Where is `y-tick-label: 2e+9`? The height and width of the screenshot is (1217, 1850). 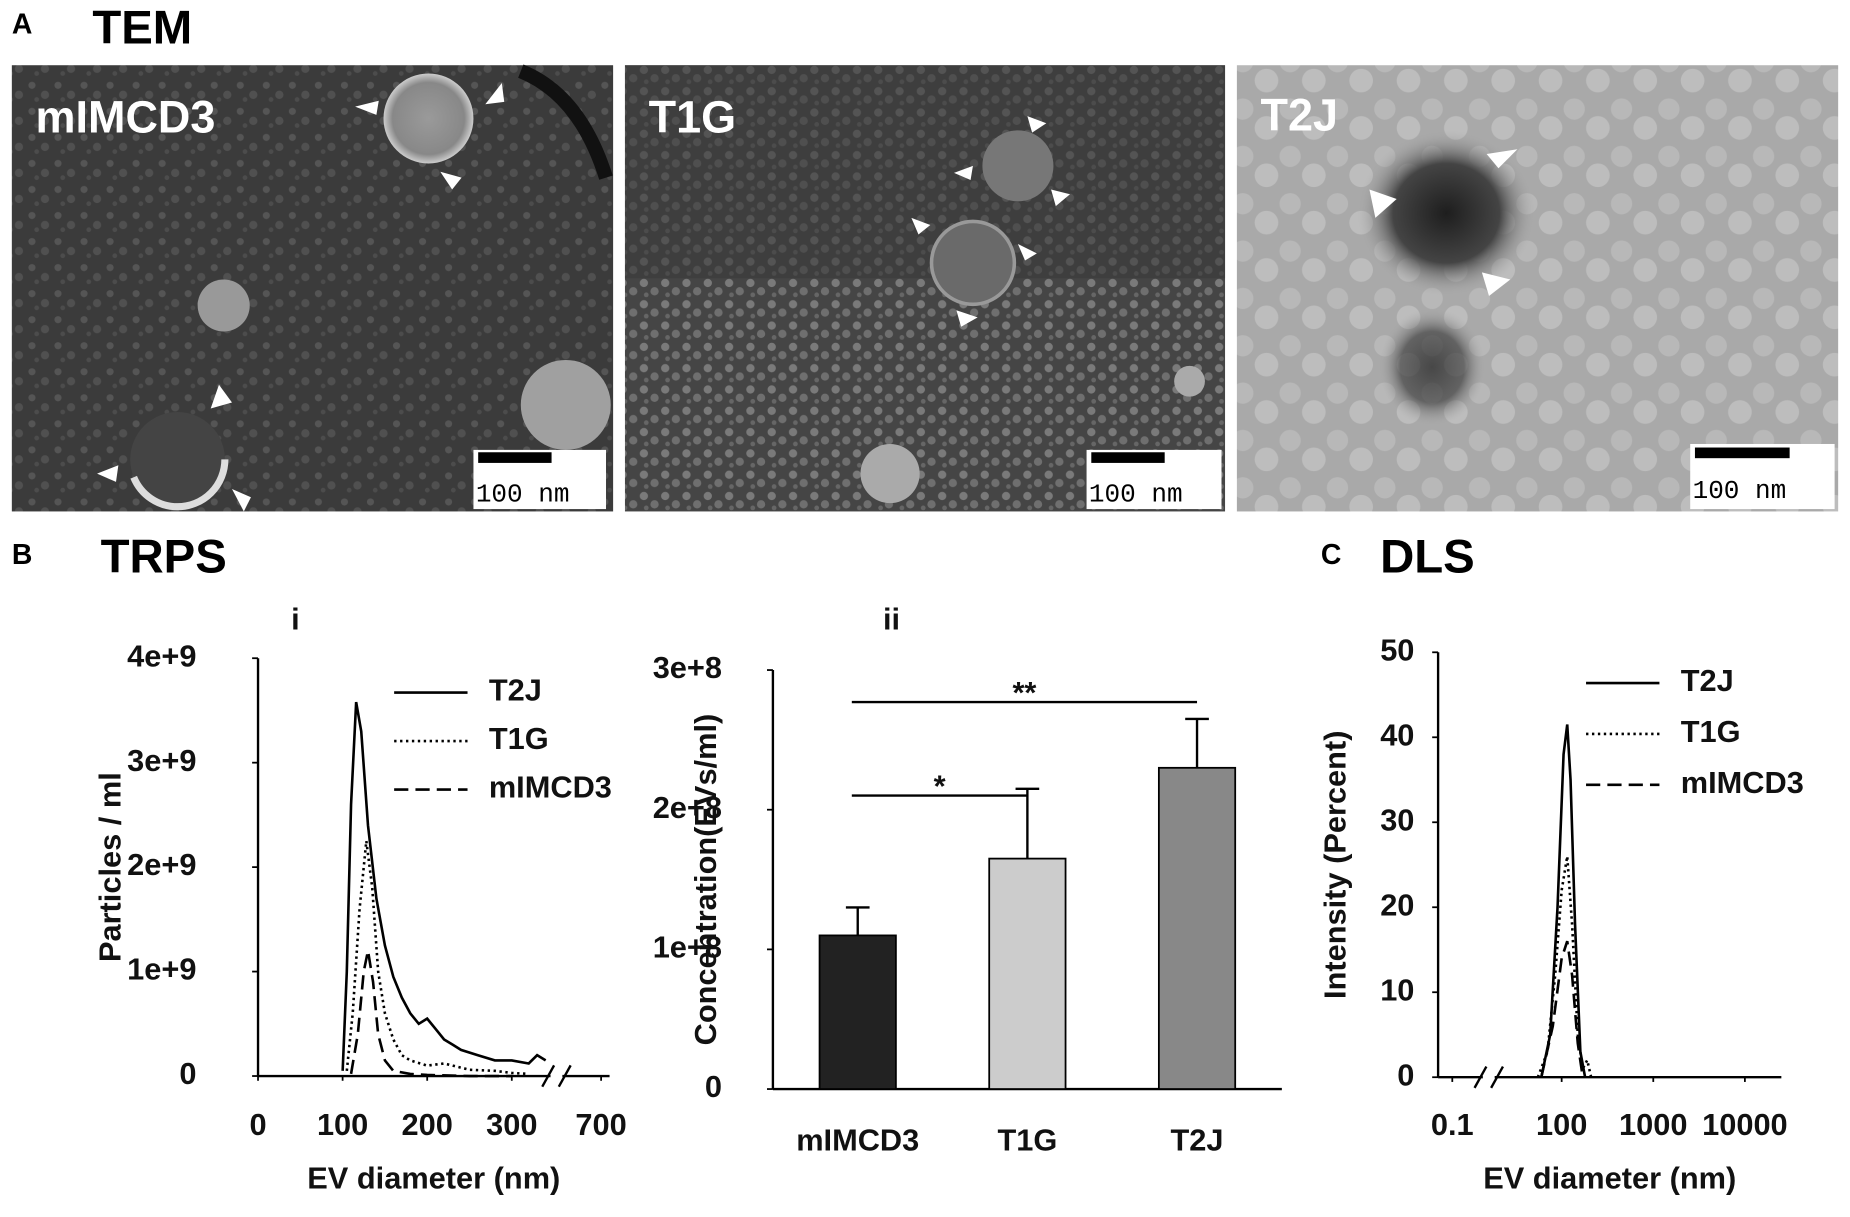 y-tick-label: 2e+9 is located at coordinates (161, 864).